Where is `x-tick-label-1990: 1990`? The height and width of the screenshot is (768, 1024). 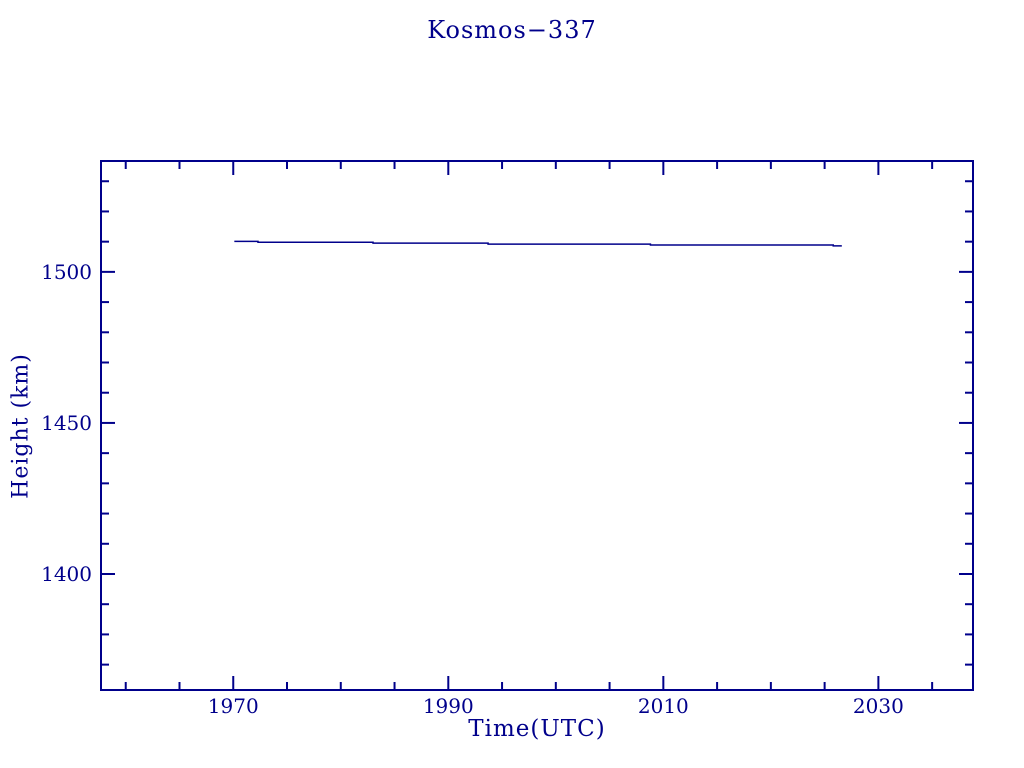 x-tick-label-1990: 1990 is located at coordinates (448, 706).